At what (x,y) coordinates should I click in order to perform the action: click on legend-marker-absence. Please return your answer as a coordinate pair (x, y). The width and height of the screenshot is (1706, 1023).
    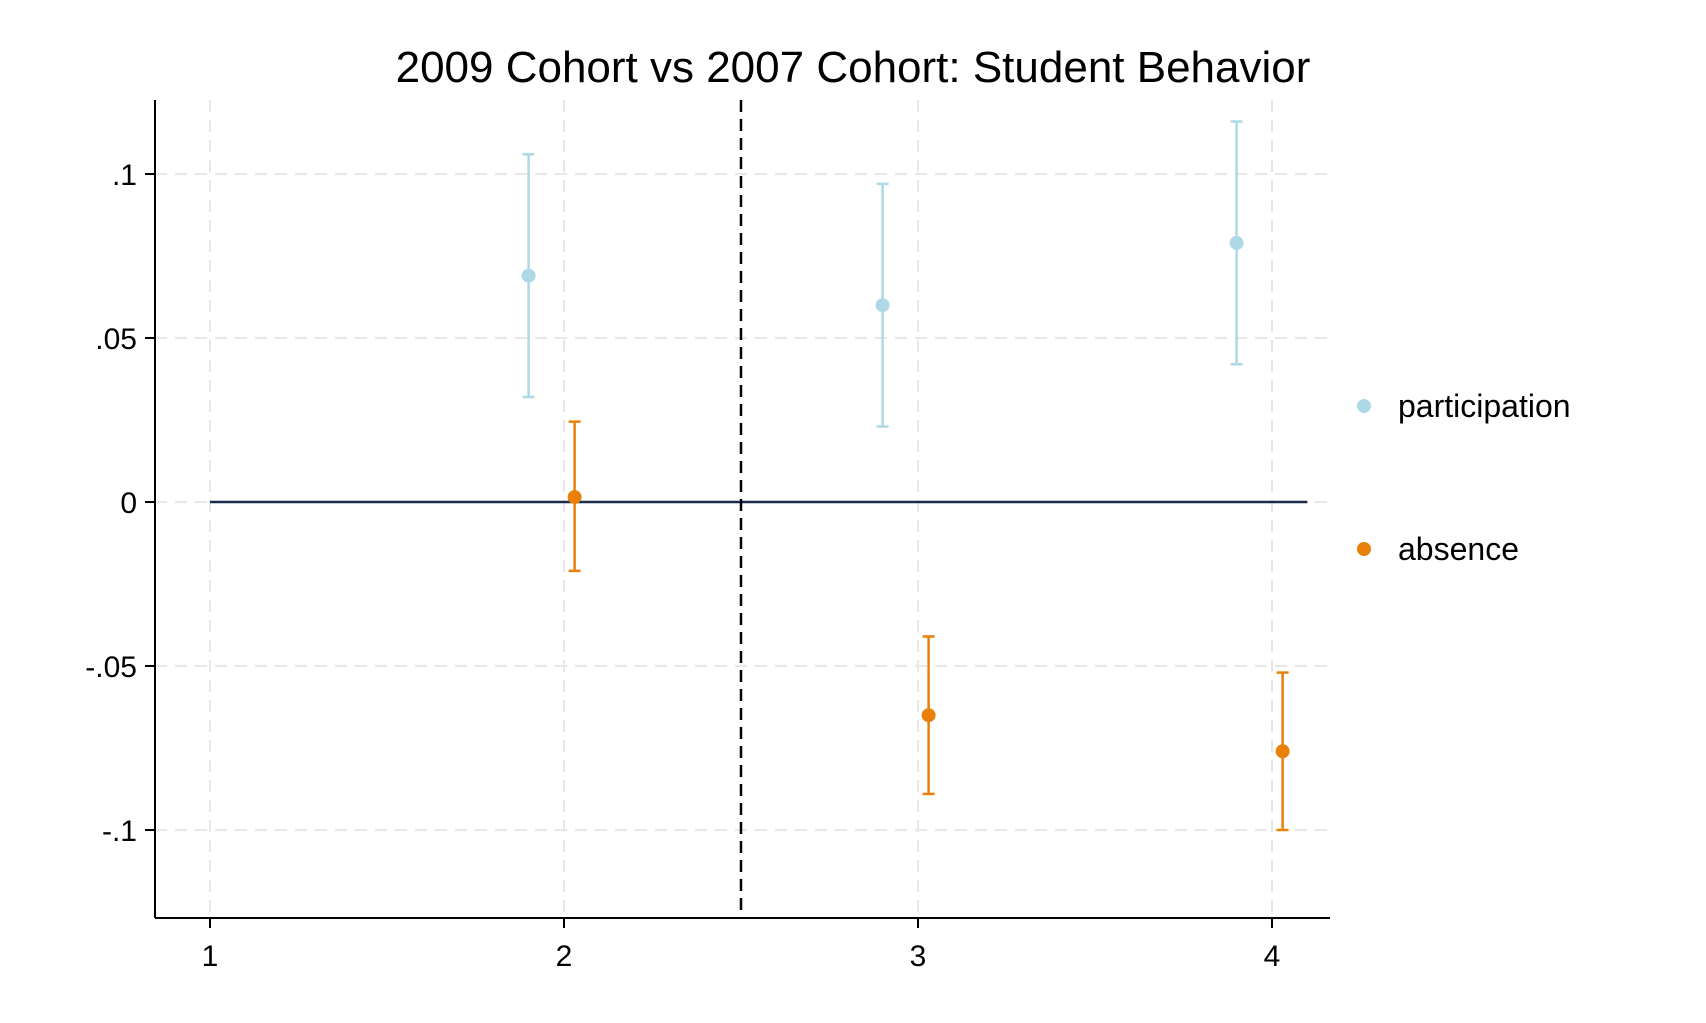
    Looking at the image, I should click on (1364, 549).